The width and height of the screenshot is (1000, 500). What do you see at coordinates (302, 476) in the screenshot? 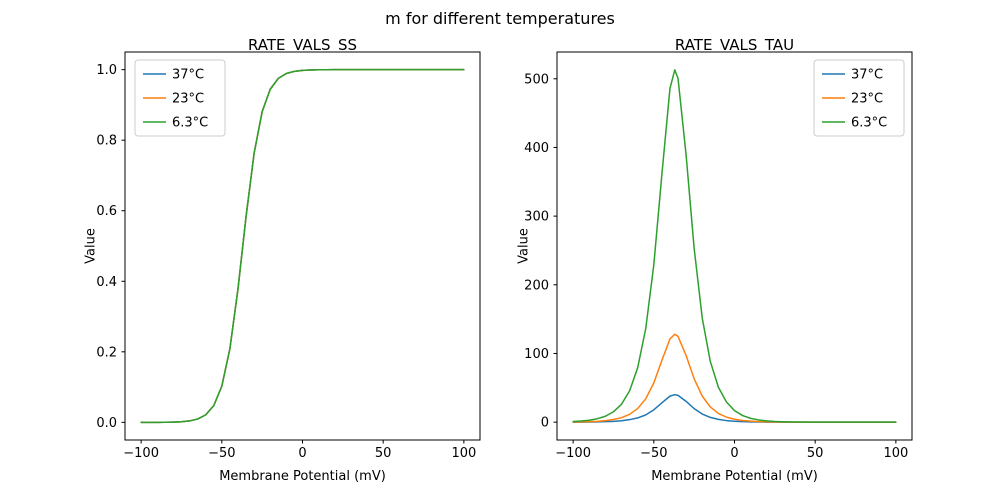
I see `ss-x-axis-label: Membrane Potential (mV)` at bounding box center [302, 476].